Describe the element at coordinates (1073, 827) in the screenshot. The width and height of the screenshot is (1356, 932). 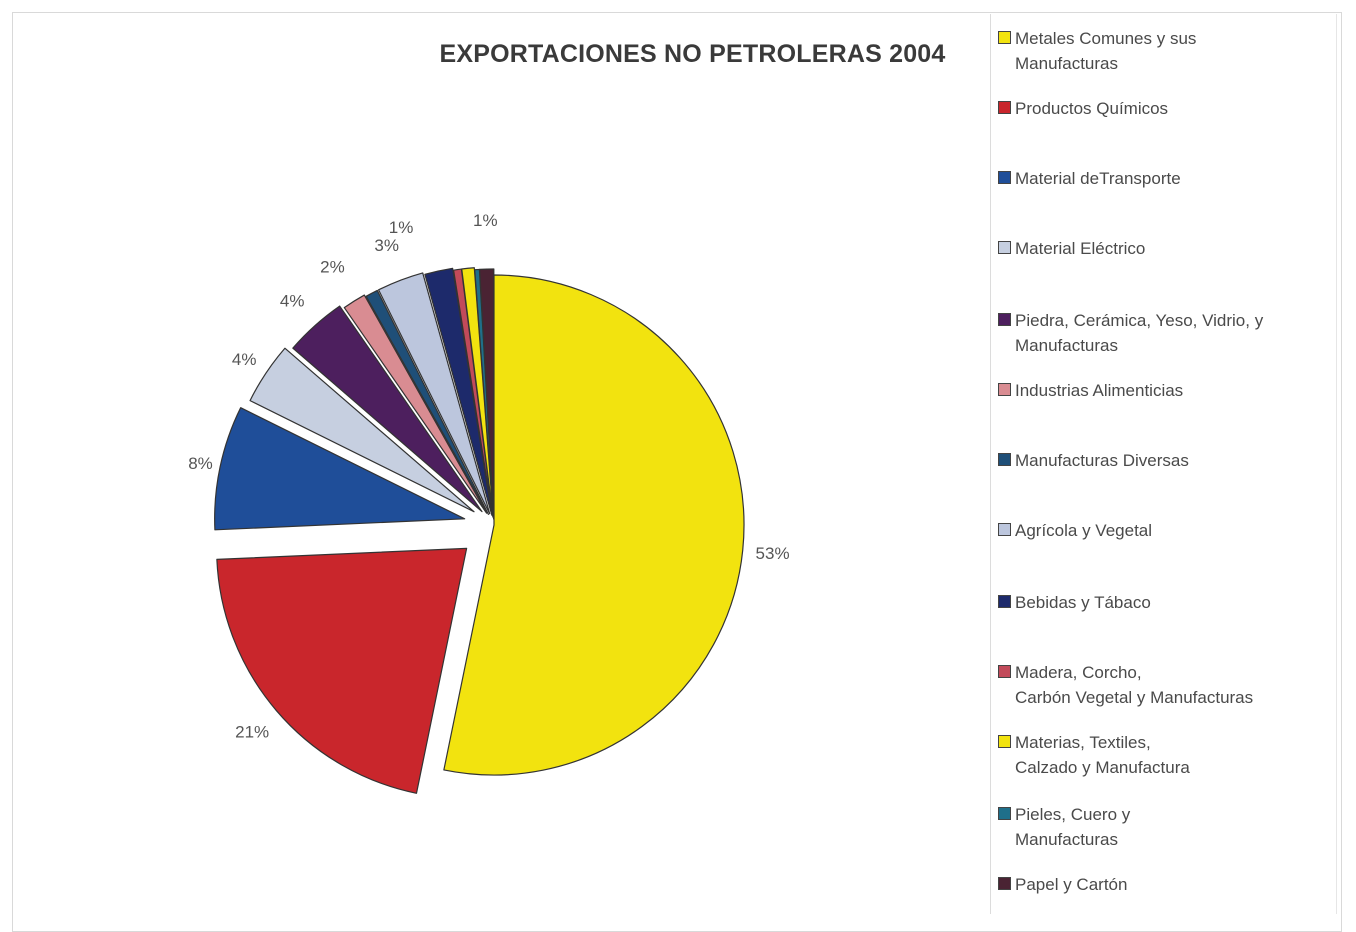
I see `legend-label: Pieles, Cuero y Manufacturas` at that location.